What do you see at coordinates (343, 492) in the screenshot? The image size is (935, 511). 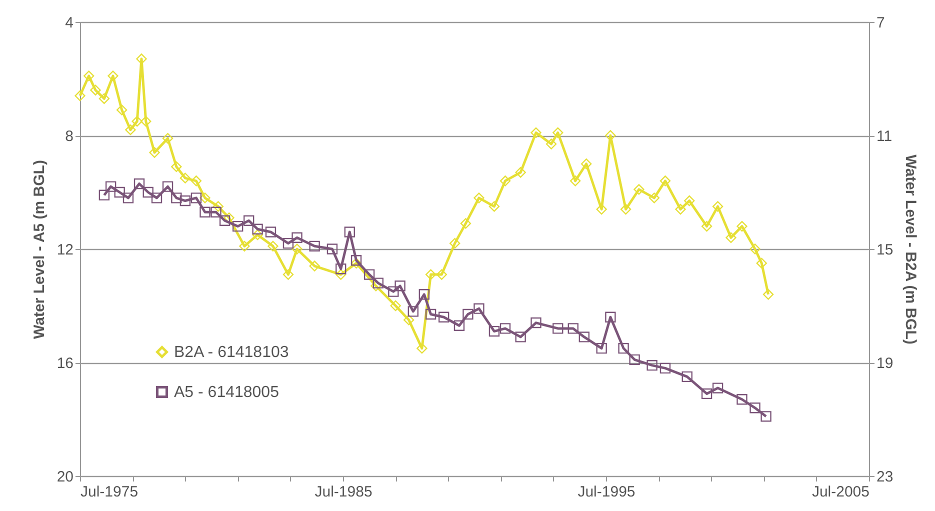 I see `x-tick-label: Jul-1985` at bounding box center [343, 492].